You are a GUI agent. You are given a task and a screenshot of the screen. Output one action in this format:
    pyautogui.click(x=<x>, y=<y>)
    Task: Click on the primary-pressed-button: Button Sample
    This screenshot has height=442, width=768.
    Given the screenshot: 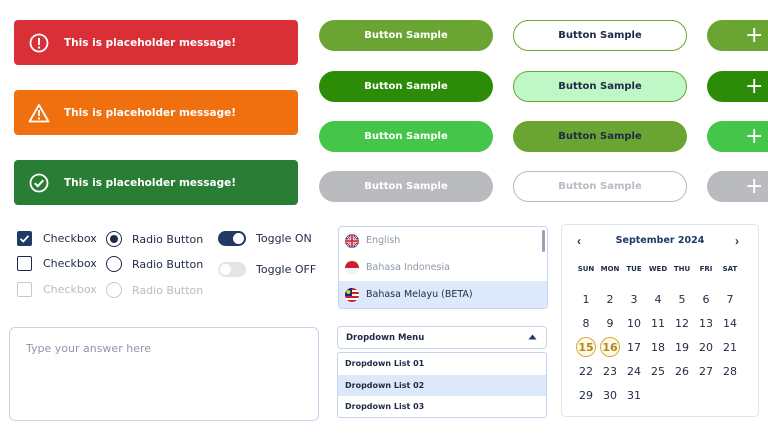 What is the action you would take?
    pyautogui.click(x=406, y=86)
    